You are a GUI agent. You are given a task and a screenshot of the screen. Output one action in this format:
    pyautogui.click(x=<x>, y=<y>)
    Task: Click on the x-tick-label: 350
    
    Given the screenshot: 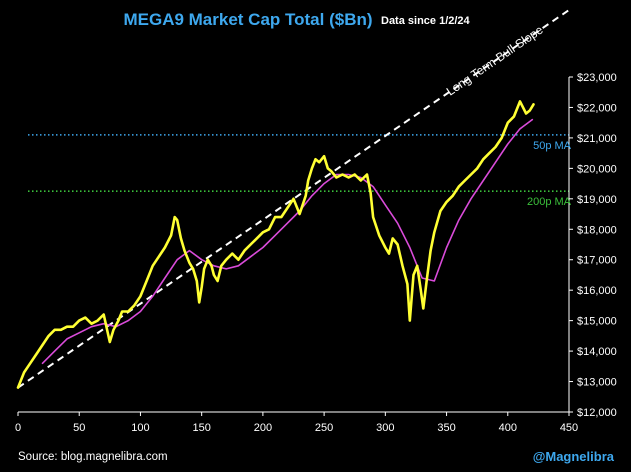 What is the action you would take?
    pyautogui.click(x=446, y=428)
    